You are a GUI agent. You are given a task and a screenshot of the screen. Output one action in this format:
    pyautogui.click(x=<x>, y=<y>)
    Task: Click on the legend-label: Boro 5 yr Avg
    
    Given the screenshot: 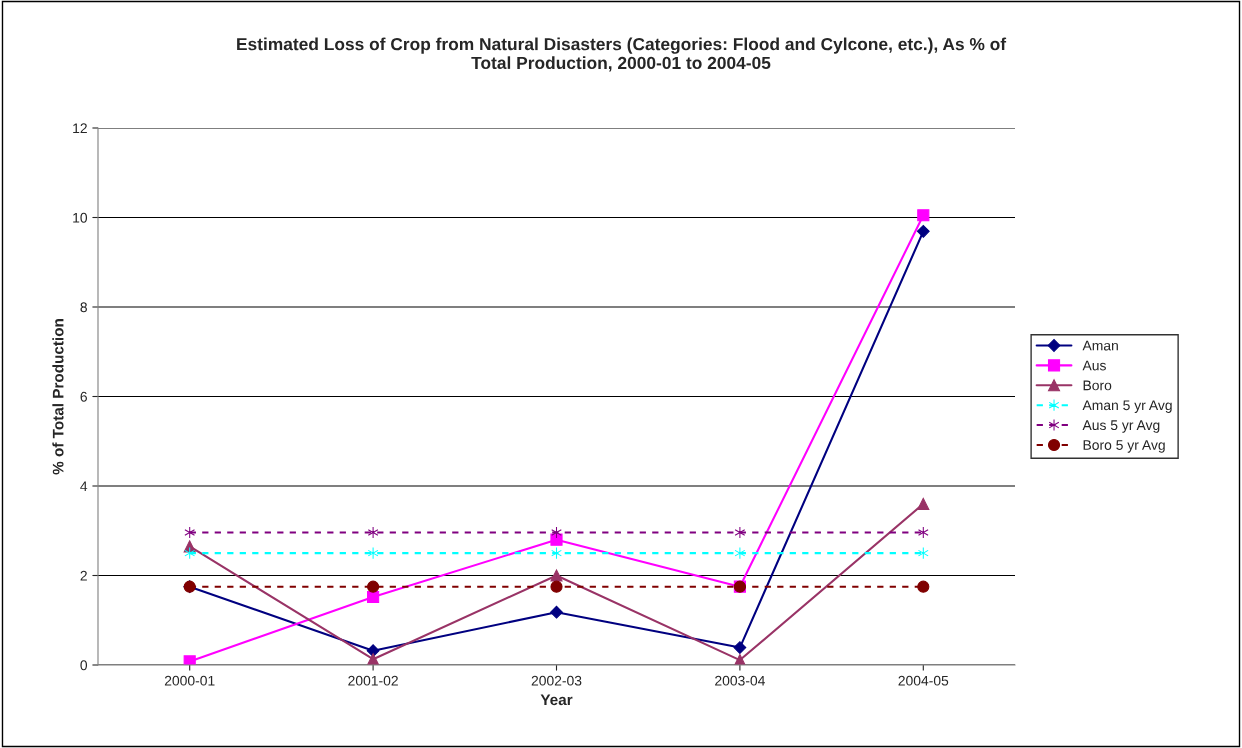 What is the action you would take?
    pyautogui.click(x=1124, y=446)
    